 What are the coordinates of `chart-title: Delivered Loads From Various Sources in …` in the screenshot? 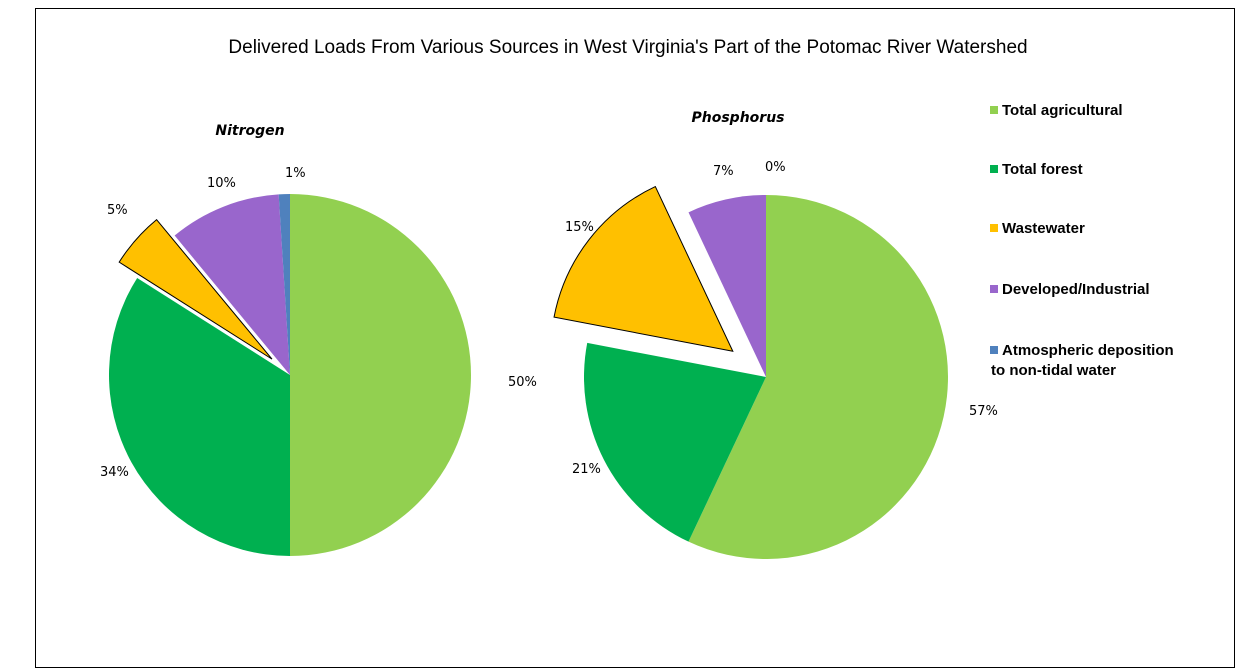 It's located at (627, 47).